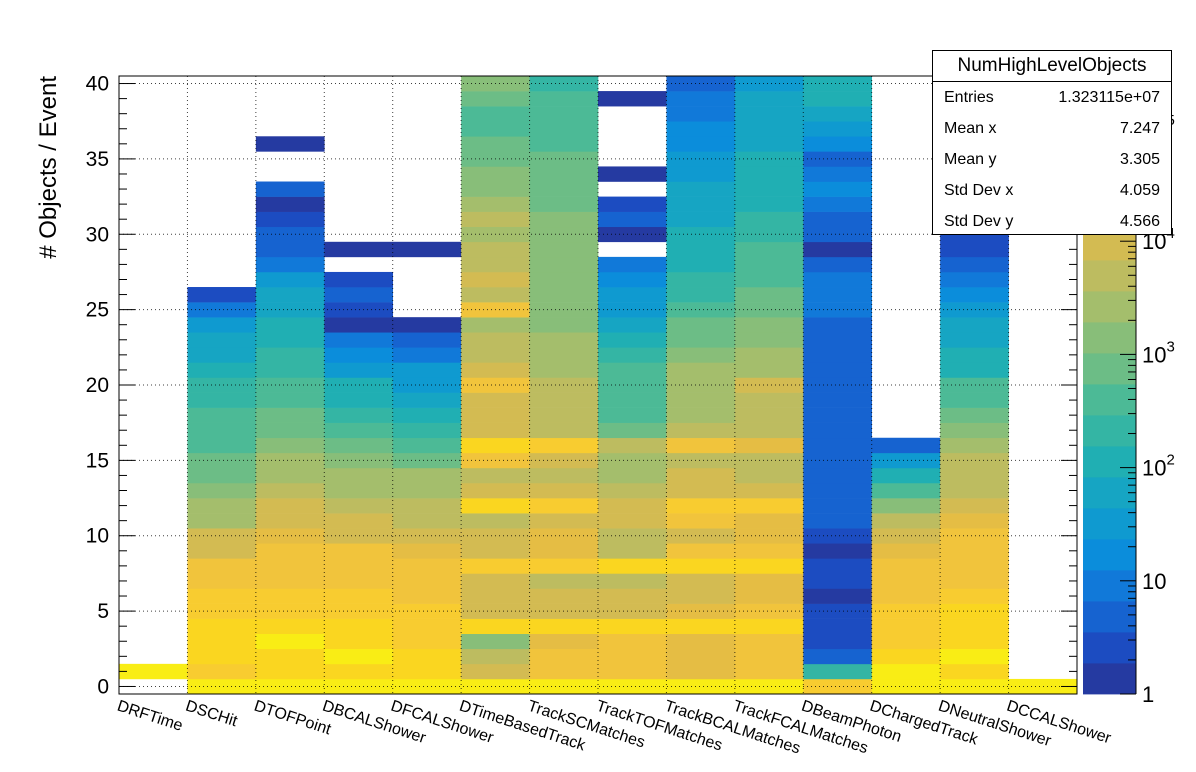 Image resolution: width=1196 pixels, height=772 pixels. Describe the element at coordinates (1052, 159) in the screenshot. I see `stats-row-mean-y: Mean y 3.305` at that location.